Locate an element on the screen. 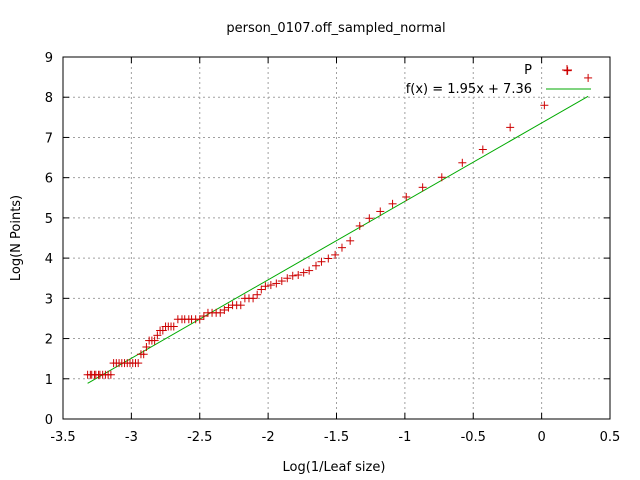  x-tick-labels: -3.5 -3 -2.5 -2 -1.5 -1 -0.5 0 0.5 is located at coordinates (335, 437).